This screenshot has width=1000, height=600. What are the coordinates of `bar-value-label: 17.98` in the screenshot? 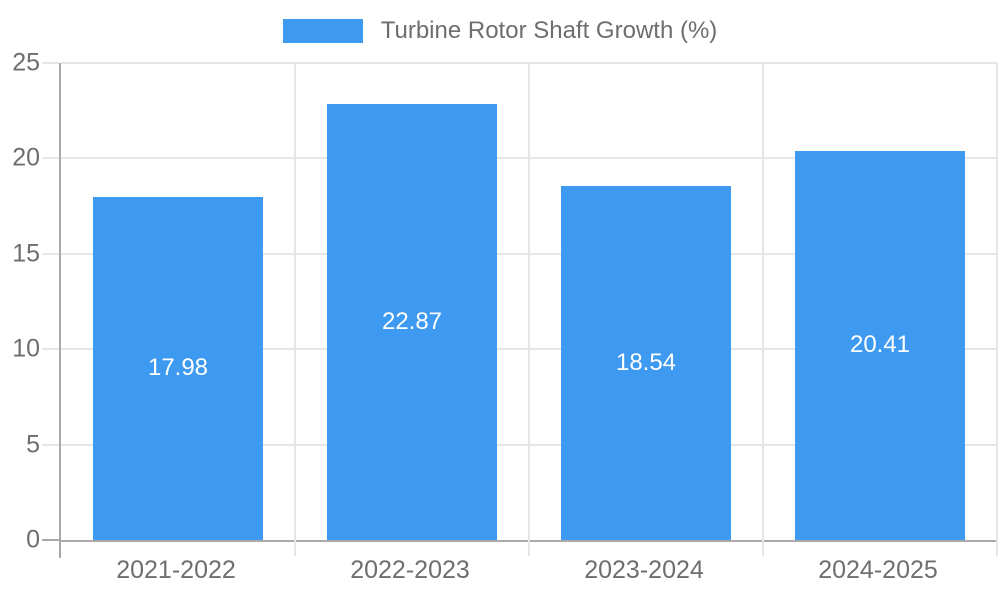 It's located at (178, 368).